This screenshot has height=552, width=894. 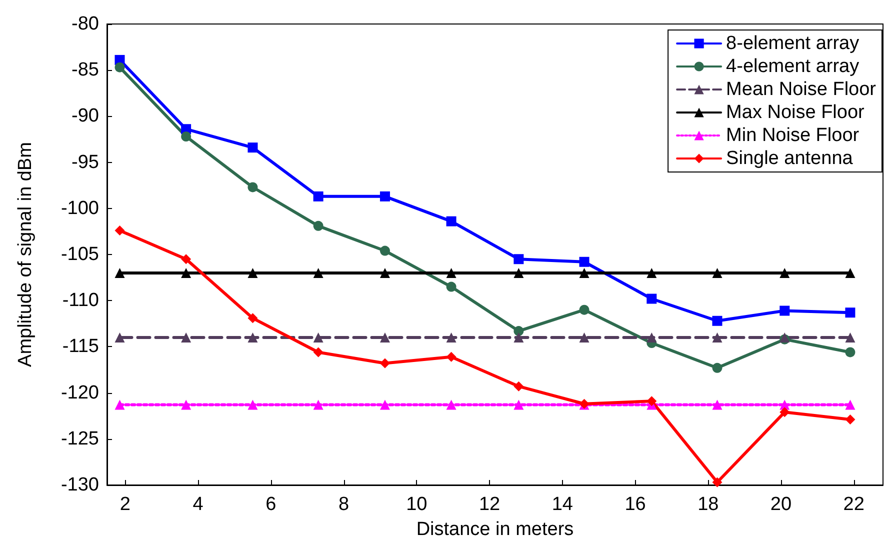 I want to click on legend-label: 4-element array, so click(x=793, y=66).